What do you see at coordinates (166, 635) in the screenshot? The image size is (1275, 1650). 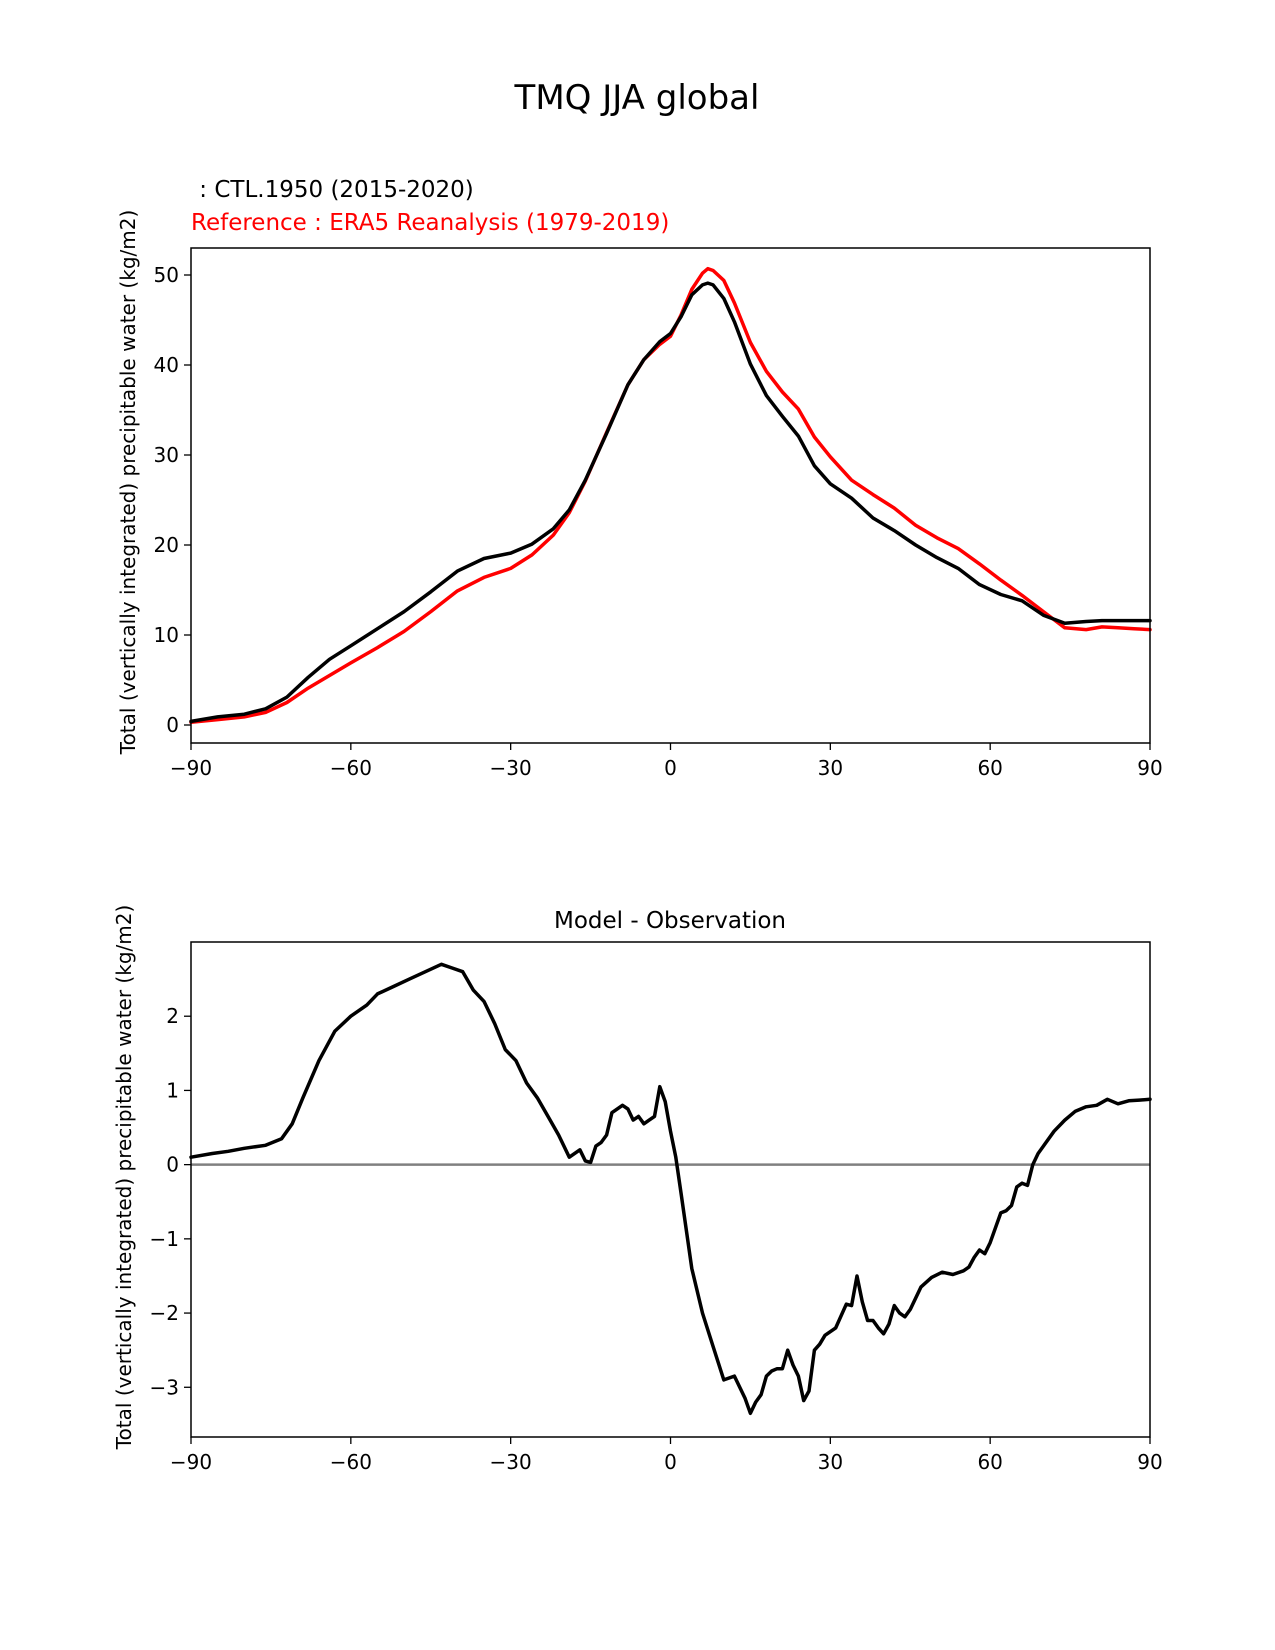 I see `y-tick-label: 10` at bounding box center [166, 635].